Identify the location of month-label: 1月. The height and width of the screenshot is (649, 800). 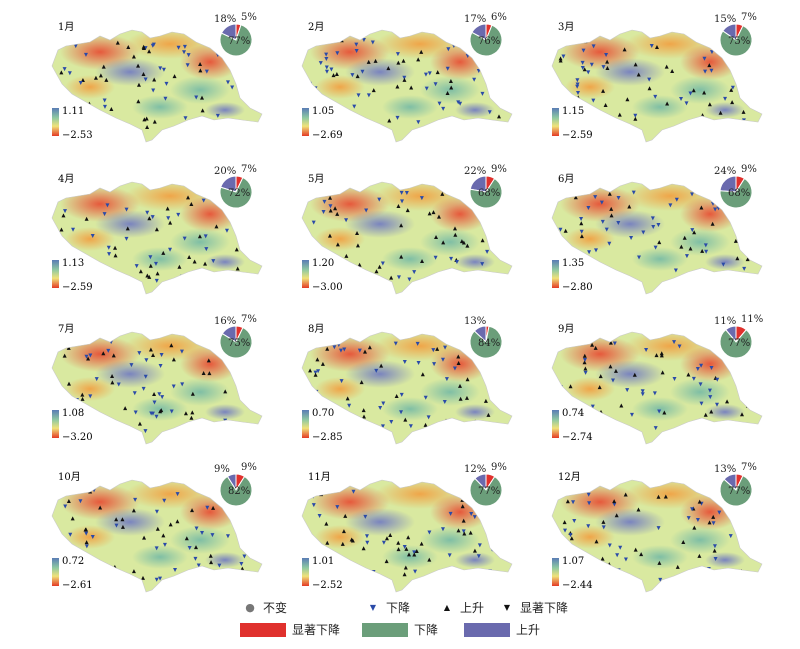
(66, 27).